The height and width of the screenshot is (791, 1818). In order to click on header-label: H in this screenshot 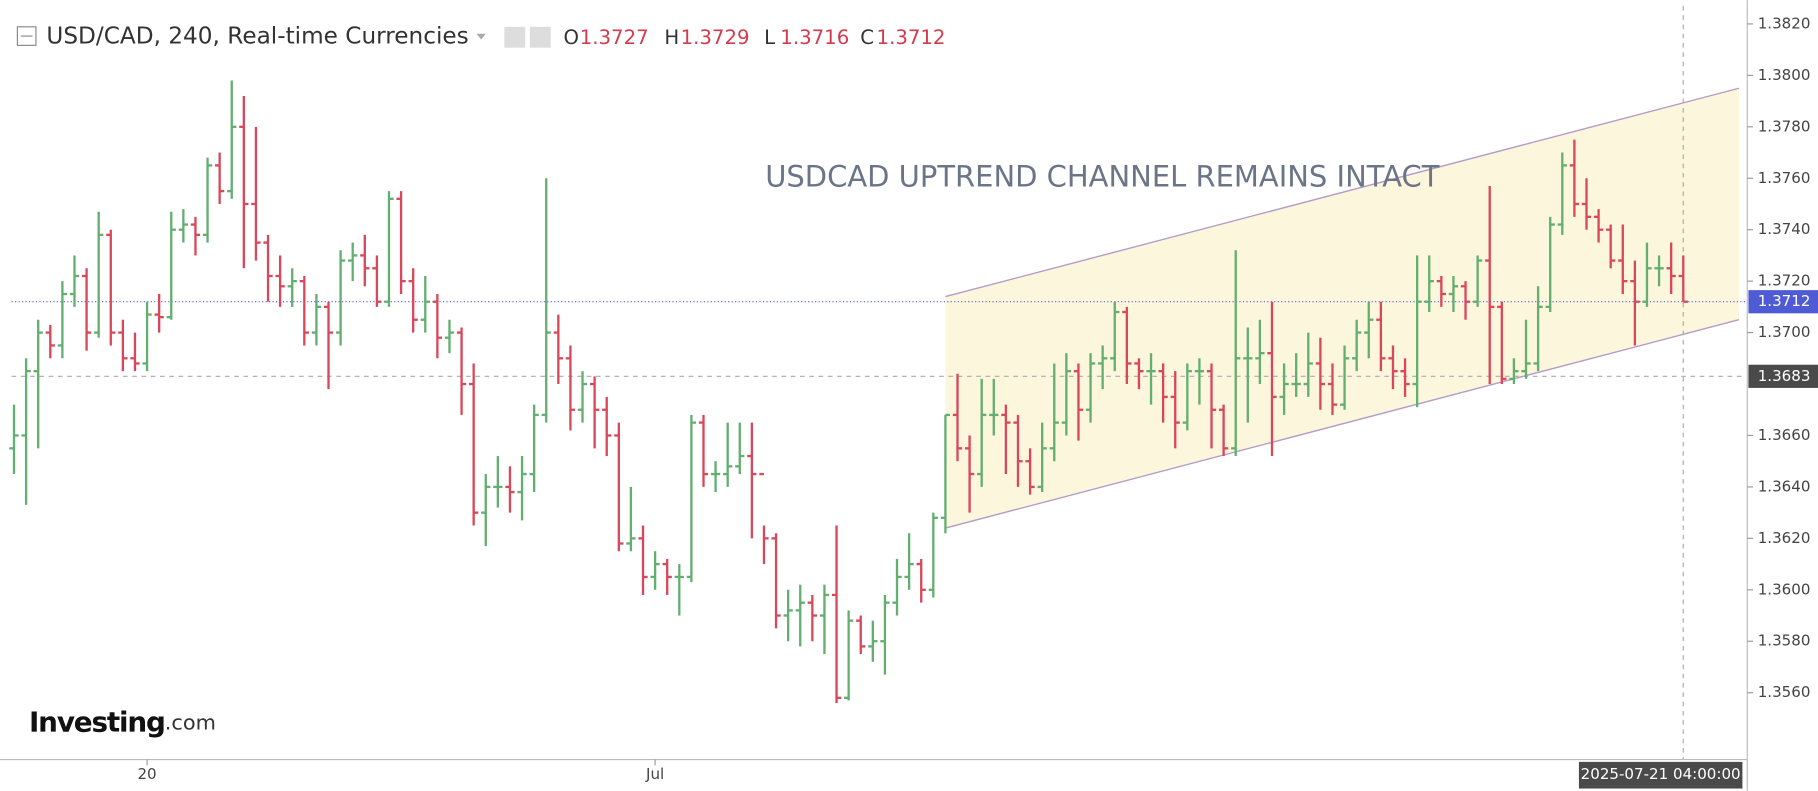, I will do `click(671, 37)`.